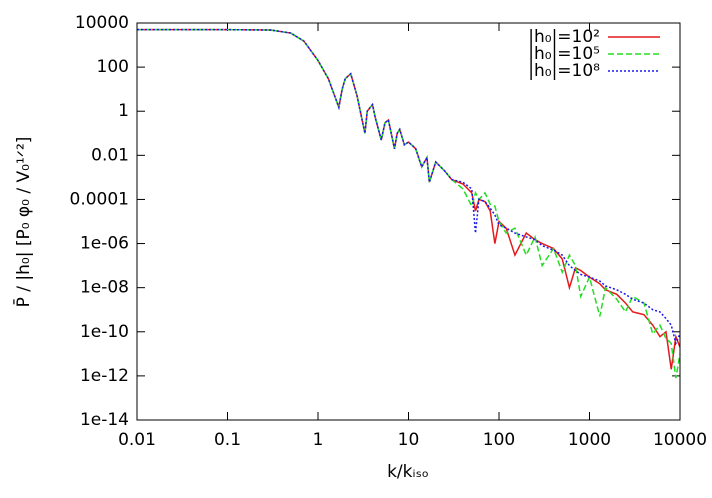  I want to click on x-tick-label: 0.1, so click(227, 440).